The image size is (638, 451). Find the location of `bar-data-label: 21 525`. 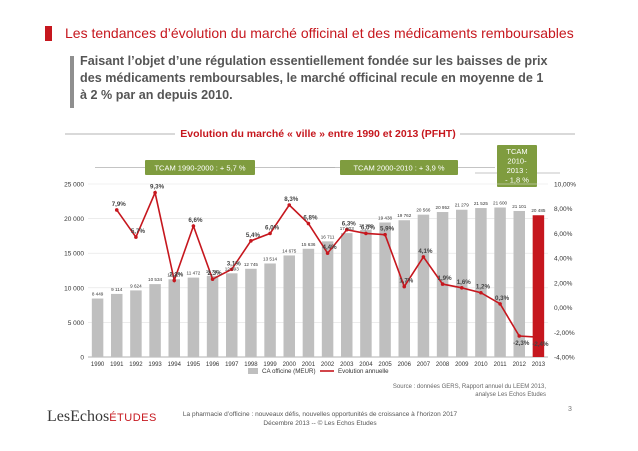

bar-data-label: 21 525 is located at coordinates (481, 203).